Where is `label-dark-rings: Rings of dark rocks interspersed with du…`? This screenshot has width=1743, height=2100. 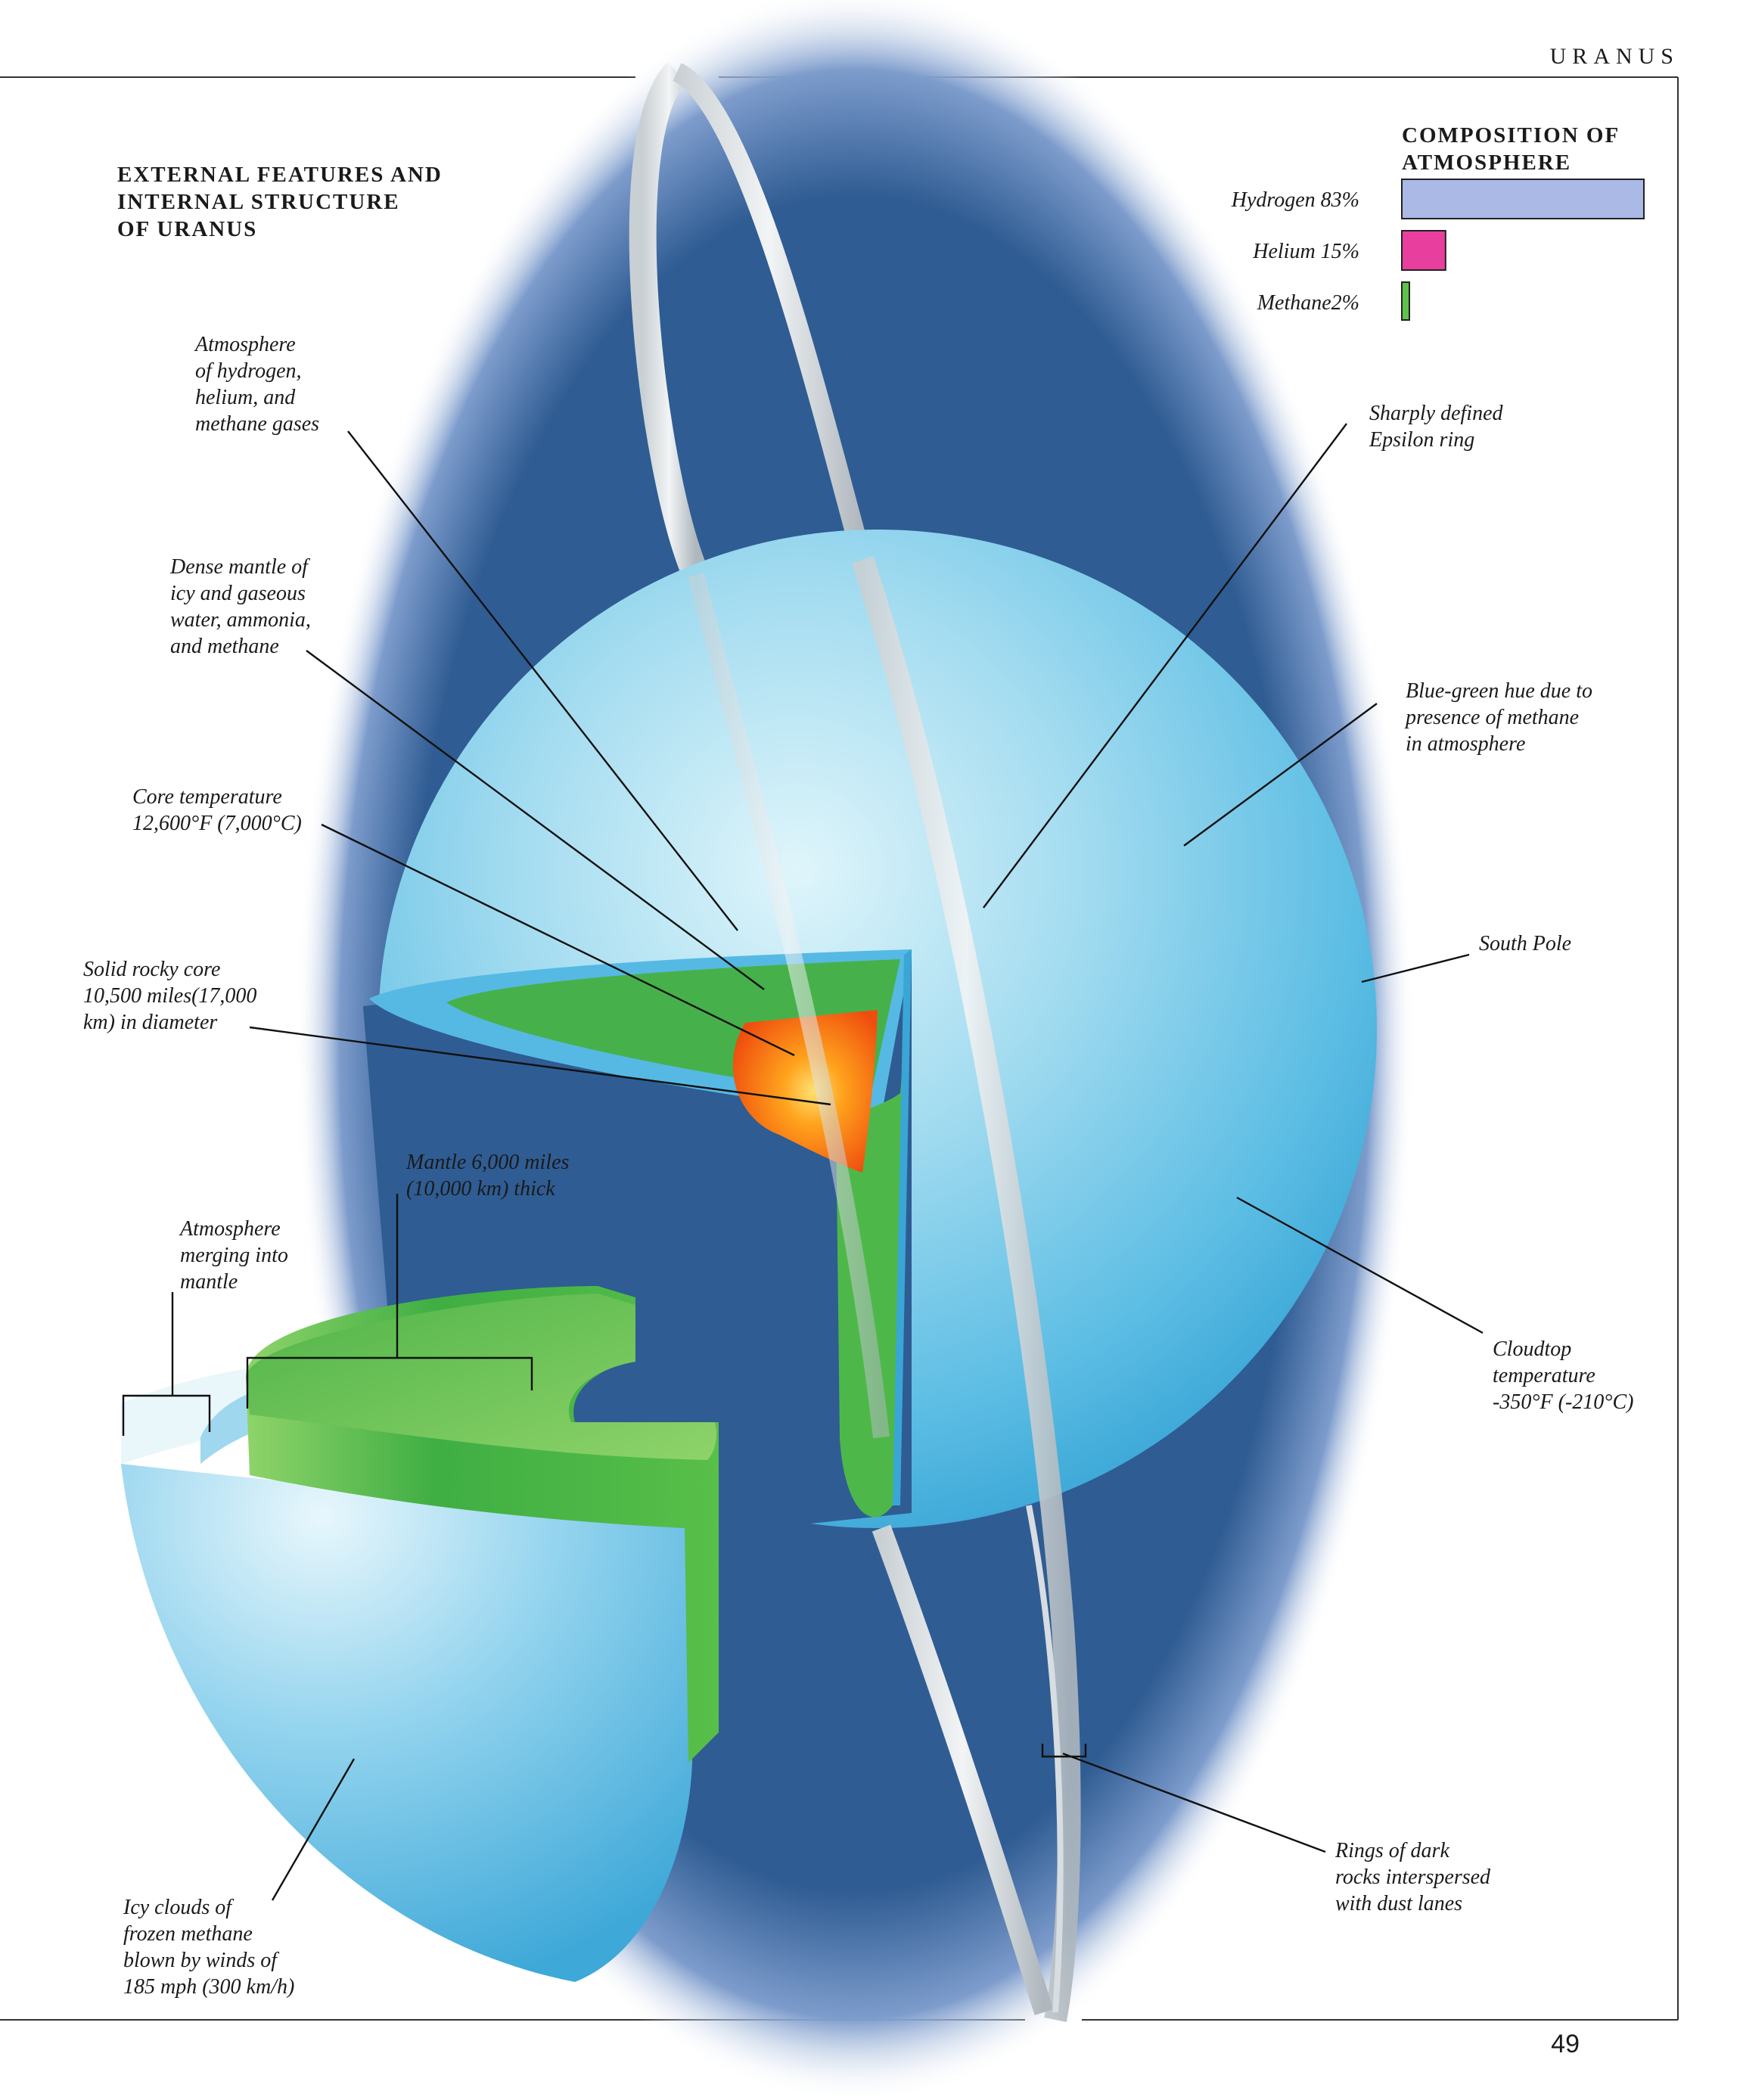
label-dark-rings: Rings of dark rocks interspersed with du… is located at coordinates (1415, 1877).